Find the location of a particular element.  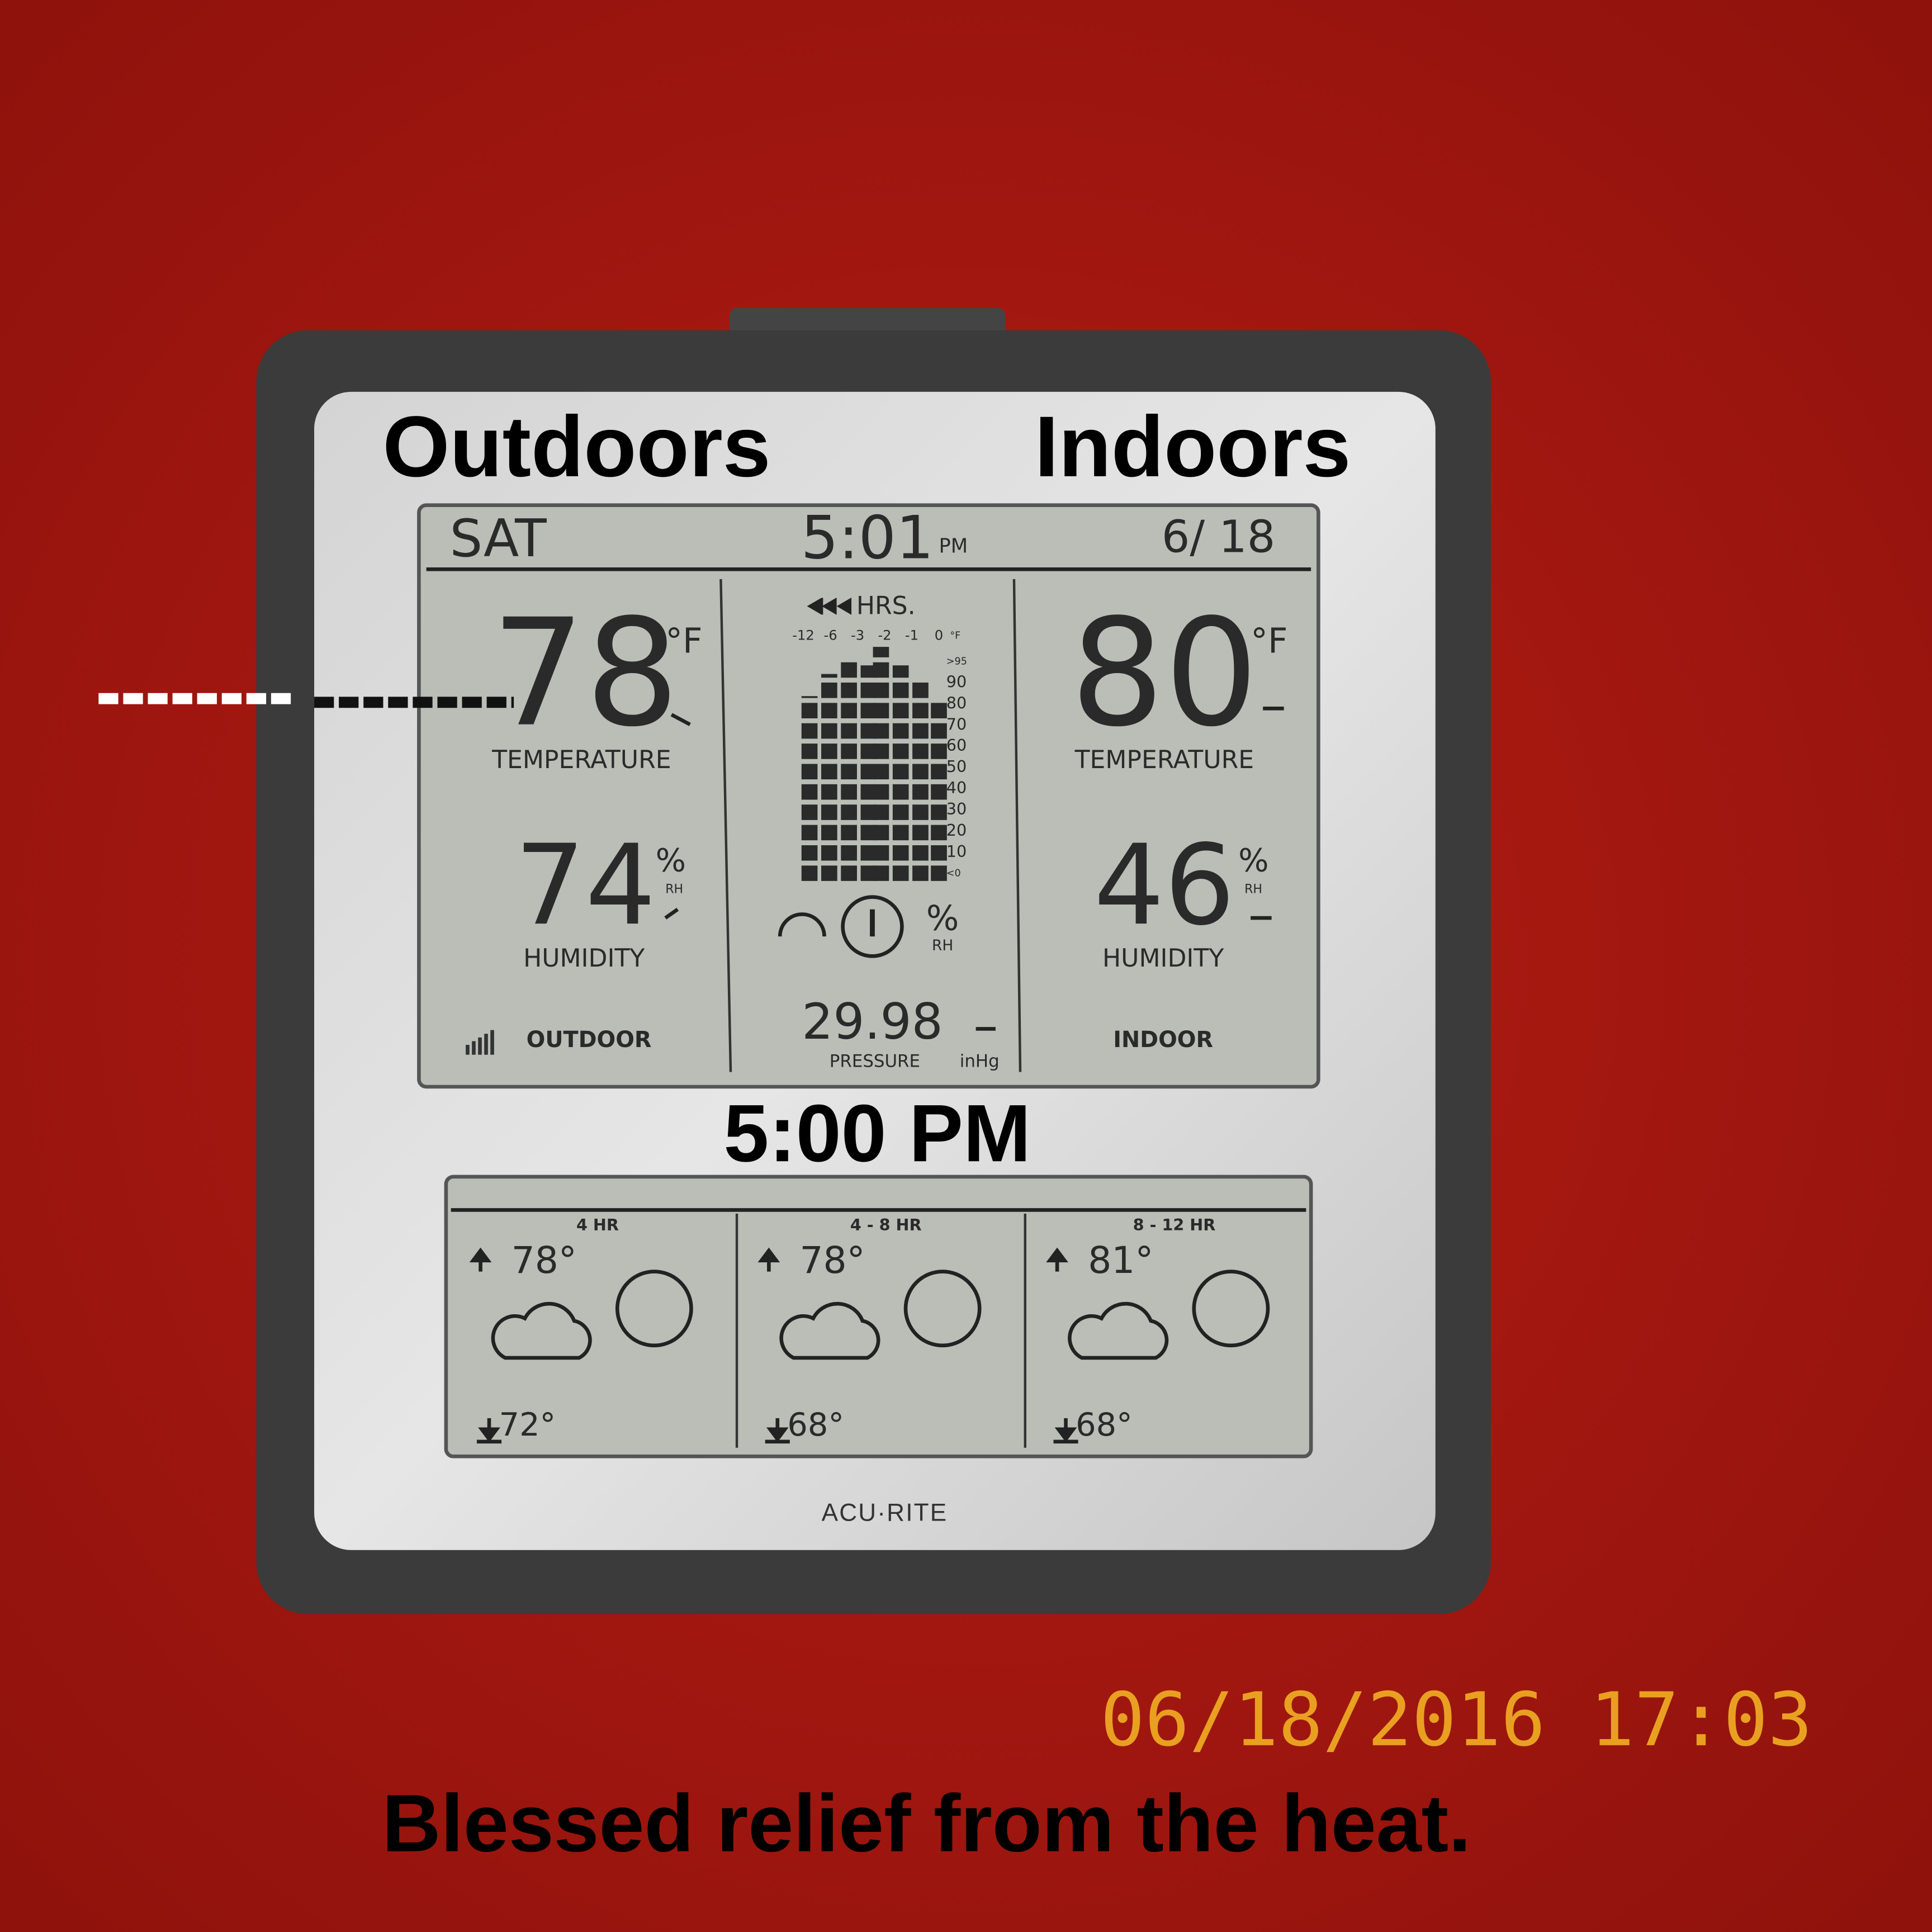

forecast-period: 4 - 8 HR is located at coordinates (886, 1224).